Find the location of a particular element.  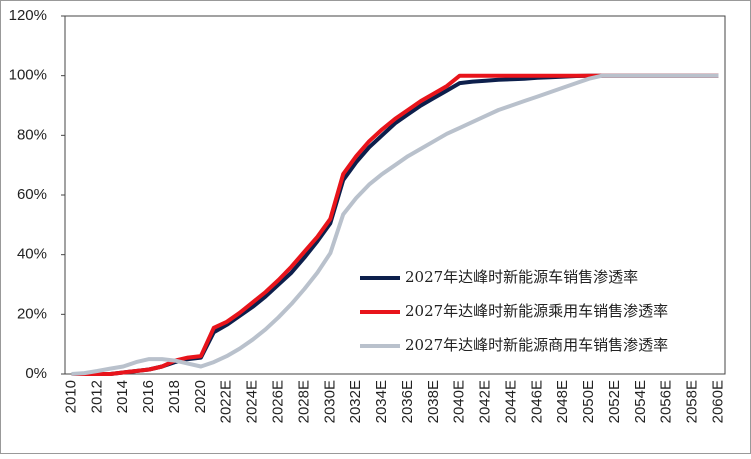

legend-label: 2027年达峰时新能源乘用车销售渗透率 is located at coordinates (536, 311).